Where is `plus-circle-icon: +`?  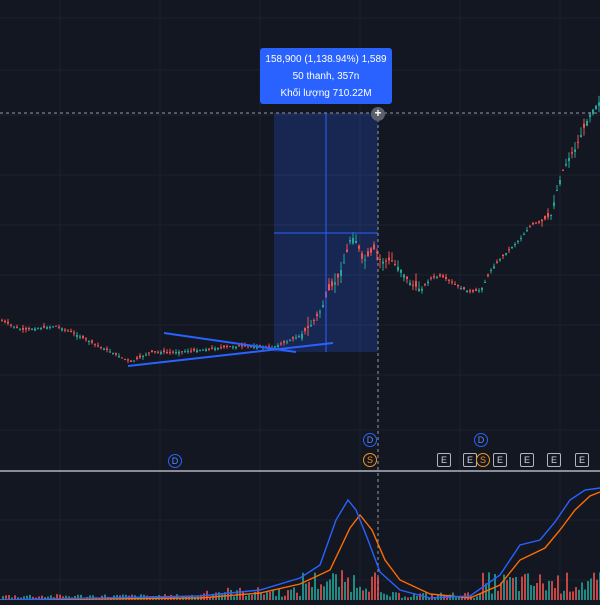 plus-circle-icon: + is located at coordinates (378, 114).